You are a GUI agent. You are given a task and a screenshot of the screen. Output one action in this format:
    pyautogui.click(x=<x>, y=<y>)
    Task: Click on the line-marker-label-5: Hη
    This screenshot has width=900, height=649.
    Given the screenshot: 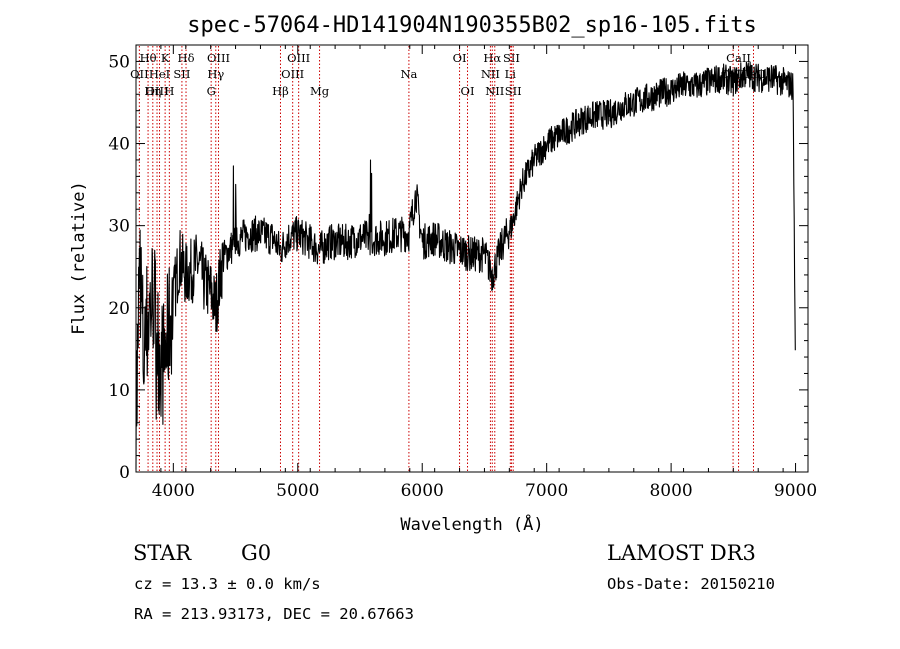 What is the action you would take?
    pyautogui.click(x=152, y=91)
    